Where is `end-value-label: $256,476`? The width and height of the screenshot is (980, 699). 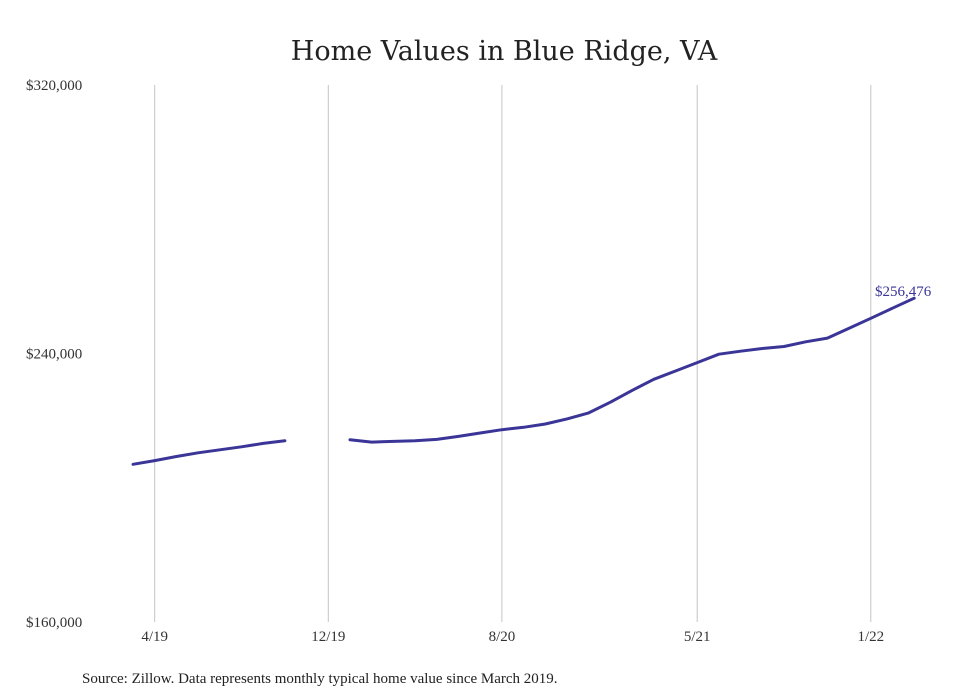 end-value-label: $256,476 is located at coordinates (903, 292).